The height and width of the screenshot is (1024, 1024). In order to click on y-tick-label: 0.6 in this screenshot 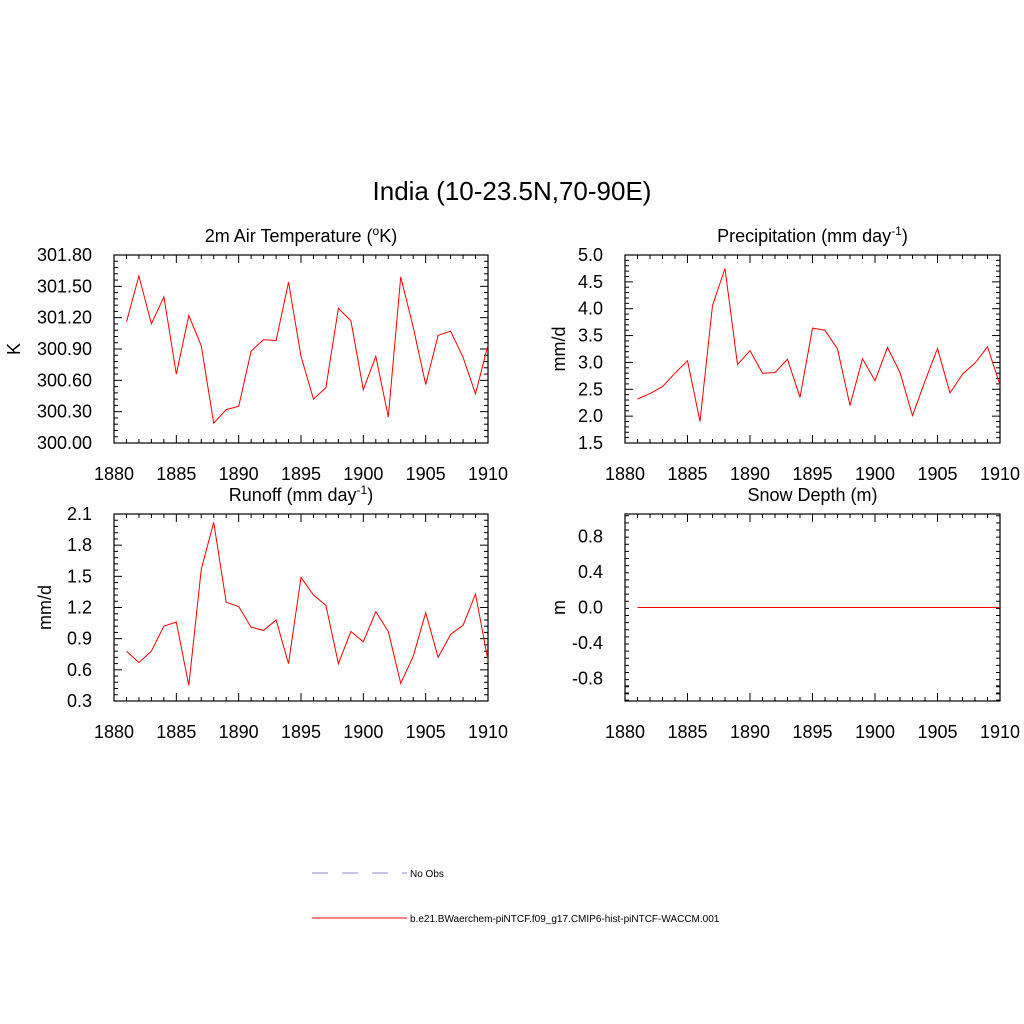, I will do `click(79, 670)`.